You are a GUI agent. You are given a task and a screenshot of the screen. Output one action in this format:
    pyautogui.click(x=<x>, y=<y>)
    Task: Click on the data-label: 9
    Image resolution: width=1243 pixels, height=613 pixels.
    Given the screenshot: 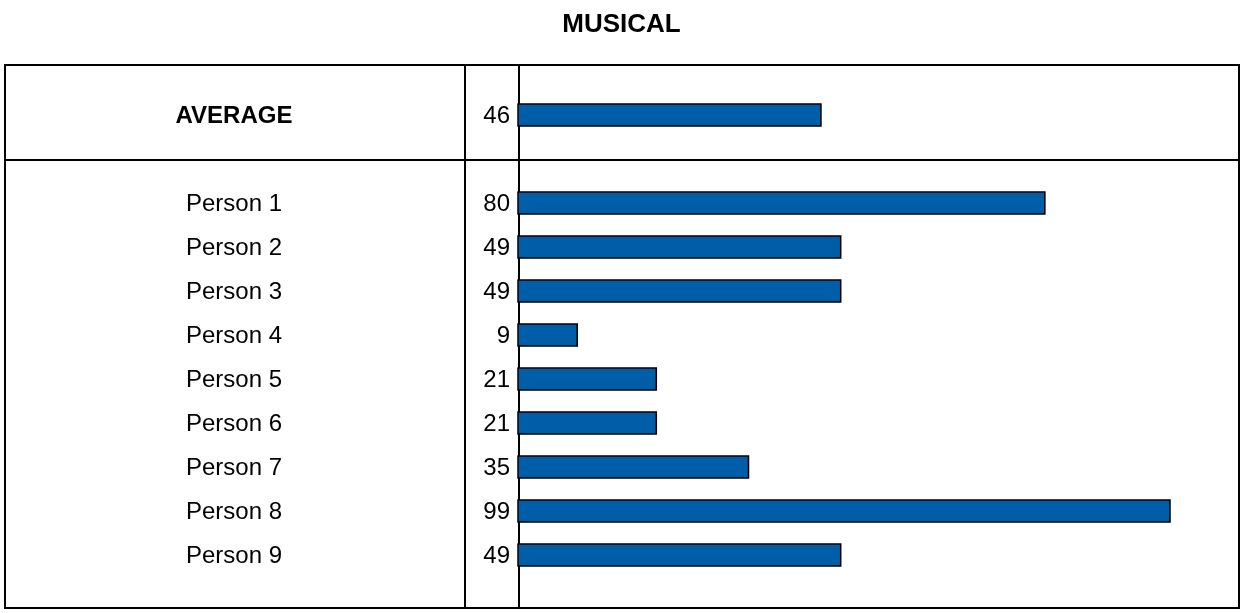 What is the action you would take?
    pyautogui.click(x=503, y=334)
    